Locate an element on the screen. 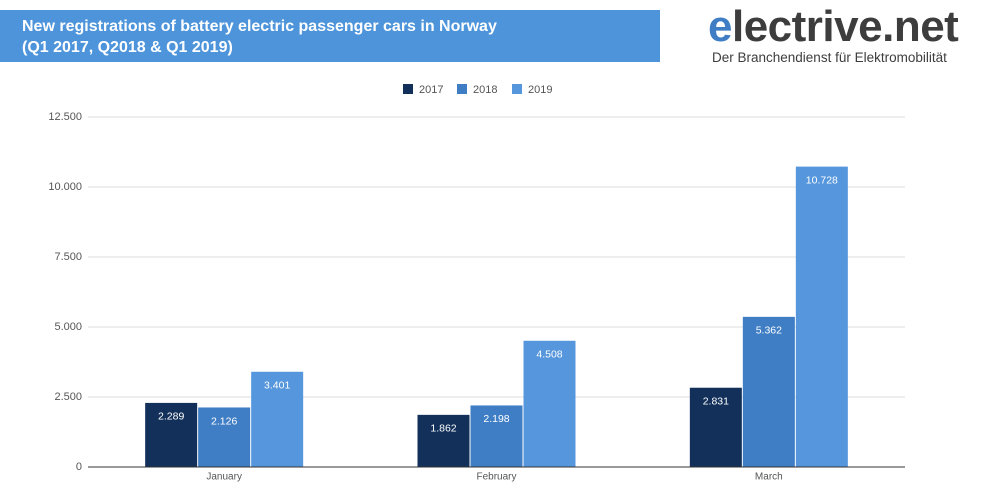 The height and width of the screenshot is (500, 1000). logo: electrive.net is located at coordinates (833, 26).